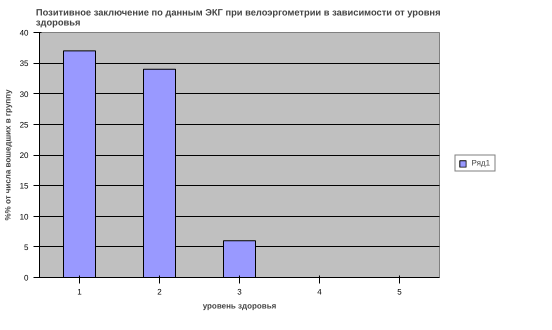  I want to click on x-tick-label: 1, so click(79, 292).